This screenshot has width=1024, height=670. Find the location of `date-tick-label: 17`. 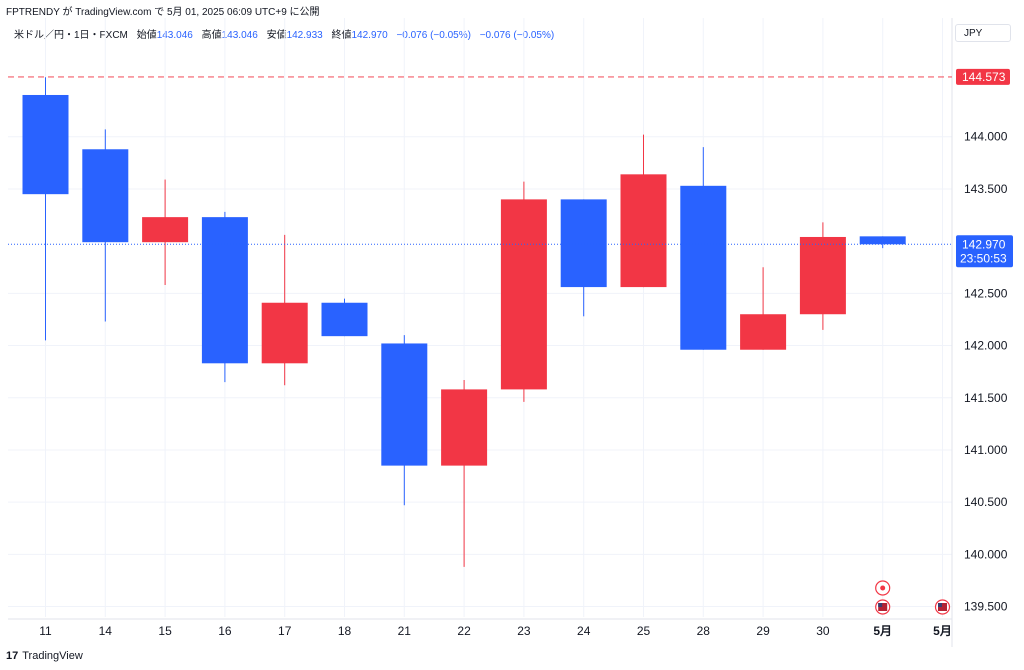

date-tick-label: 17 is located at coordinates (285, 631).